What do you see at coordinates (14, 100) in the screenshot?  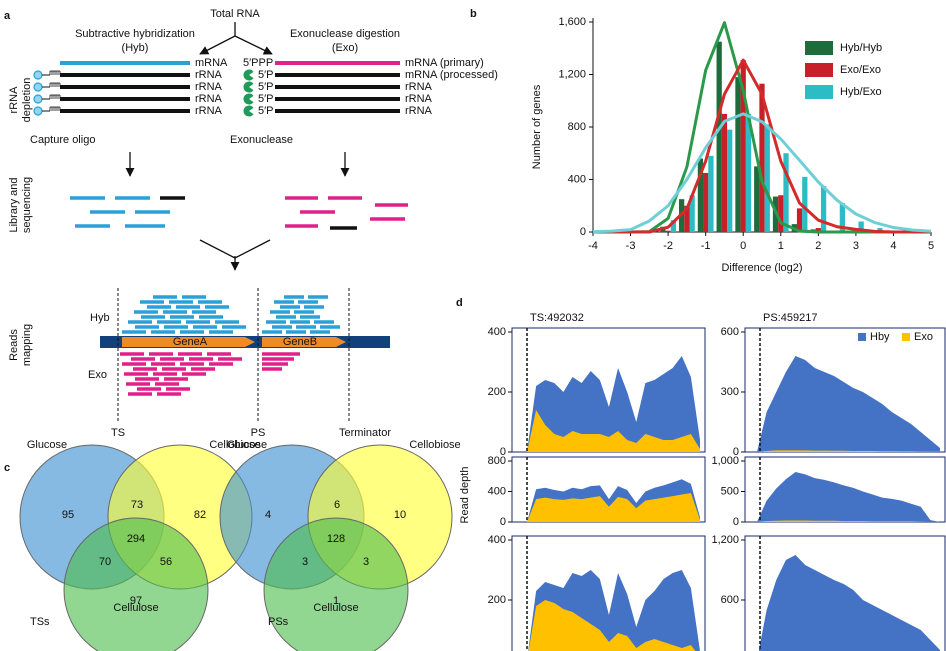 I see `step-label: rRNA` at bounding box center [14, 100].